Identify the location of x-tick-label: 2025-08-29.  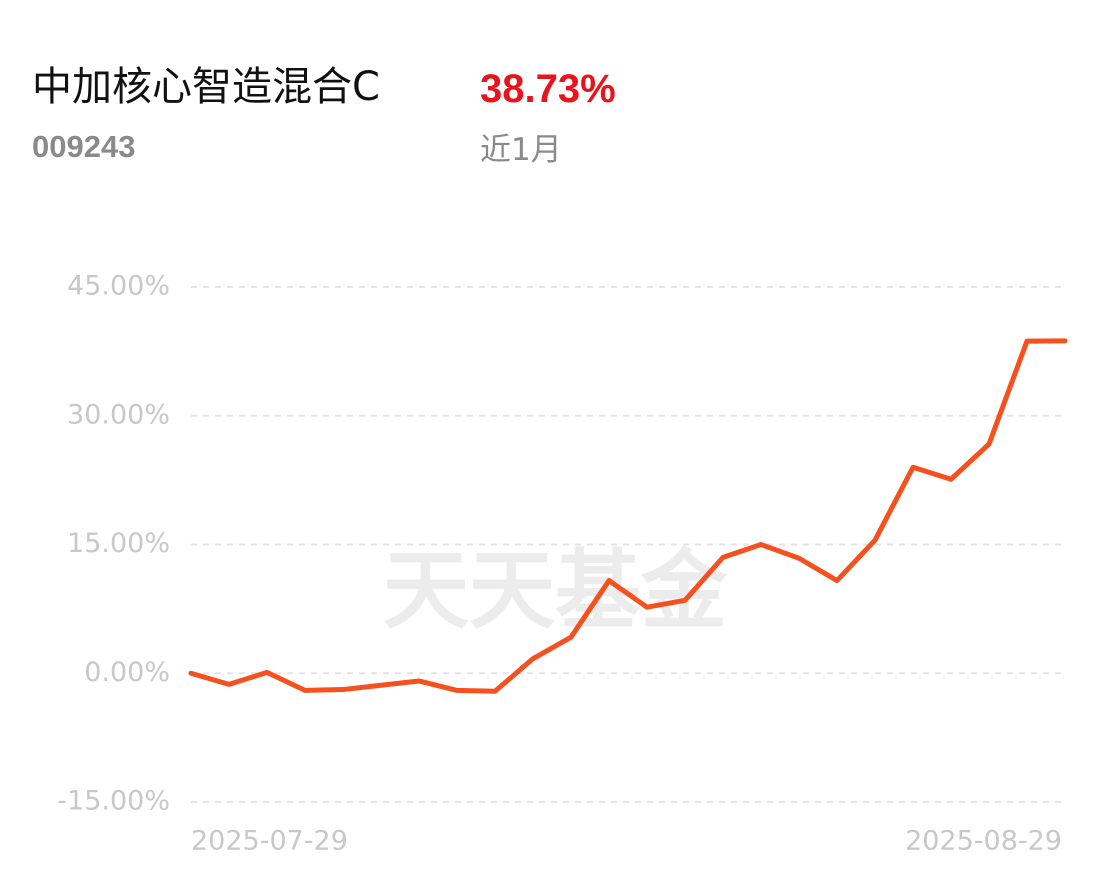
(983, 841).